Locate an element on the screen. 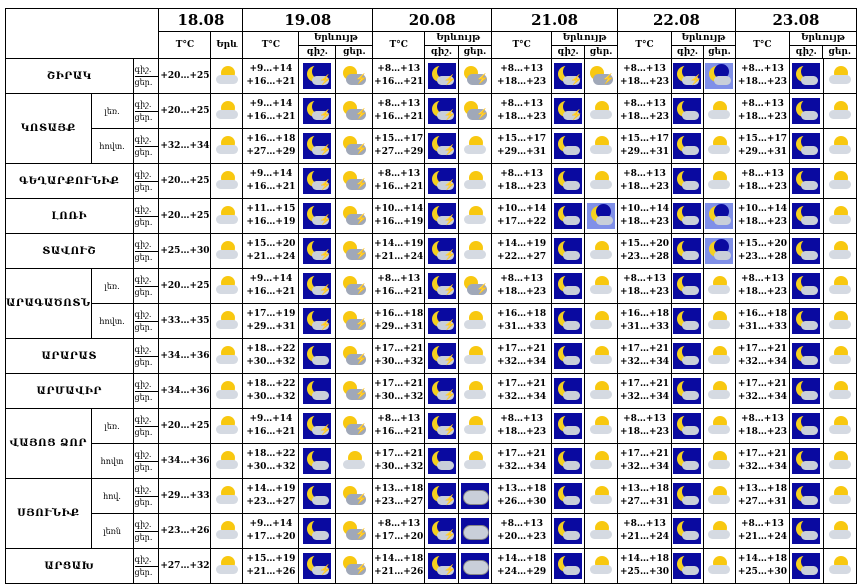 The image size is (857, 584). region-name: ՍՅՈՒՆԻՔ is located at coordinates (48, 513).